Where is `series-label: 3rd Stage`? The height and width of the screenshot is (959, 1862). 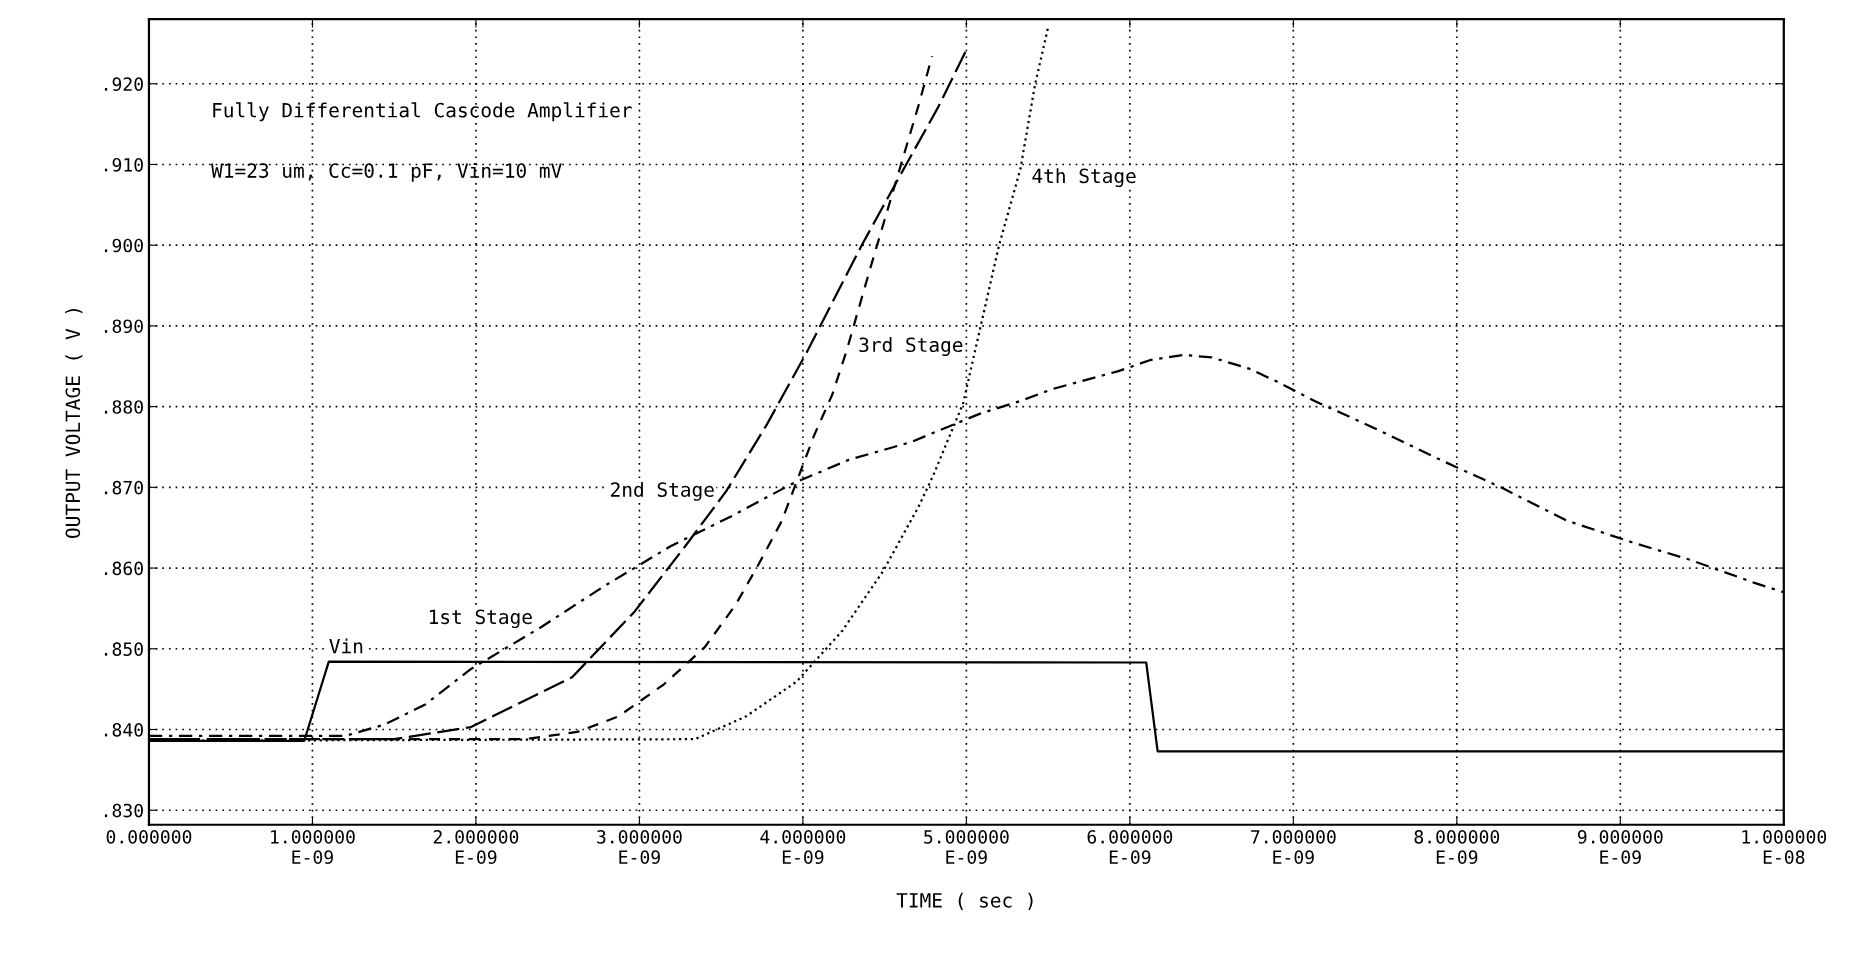 series-label: 3rd Stage is located at coordinates (911, 347).